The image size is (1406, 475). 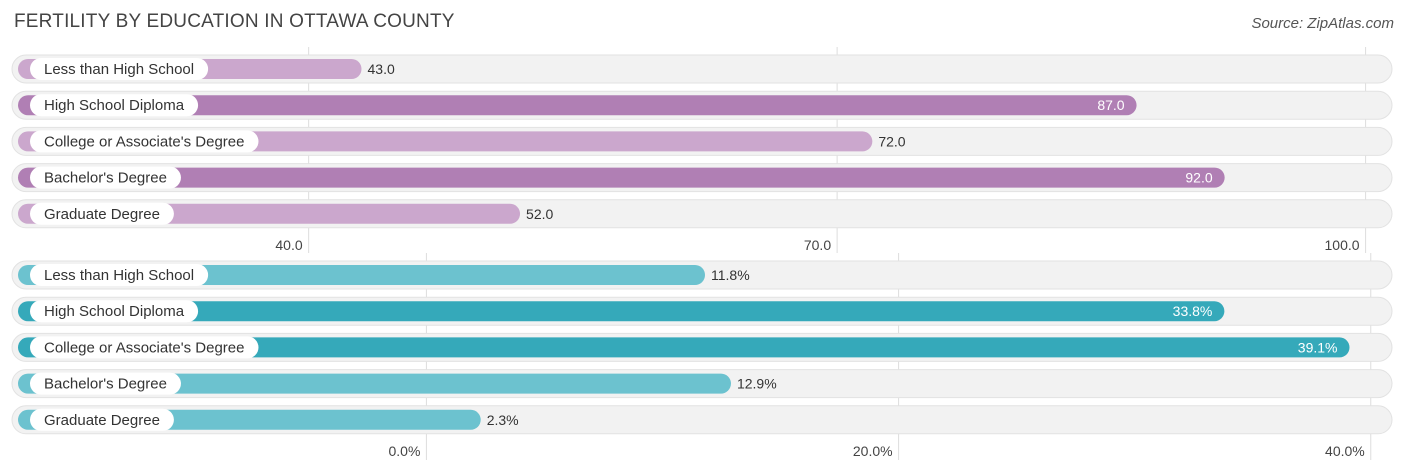 I want to click on bar-row: Bachelor's Degree 92.0, so click(x=702, y=178).